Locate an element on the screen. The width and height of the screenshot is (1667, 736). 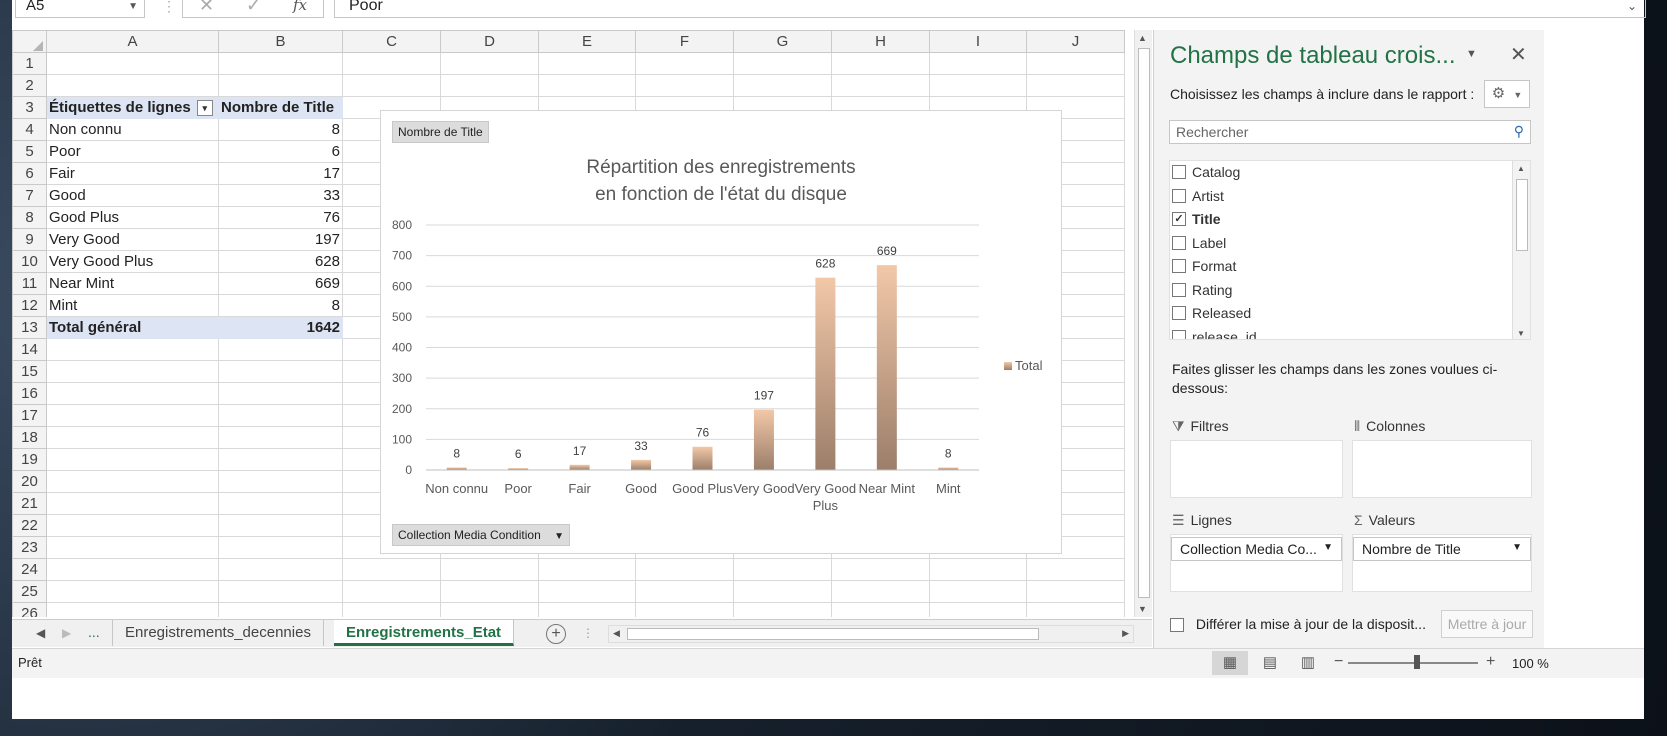
add-sheet-button: + is located at coordinates (556, 634).